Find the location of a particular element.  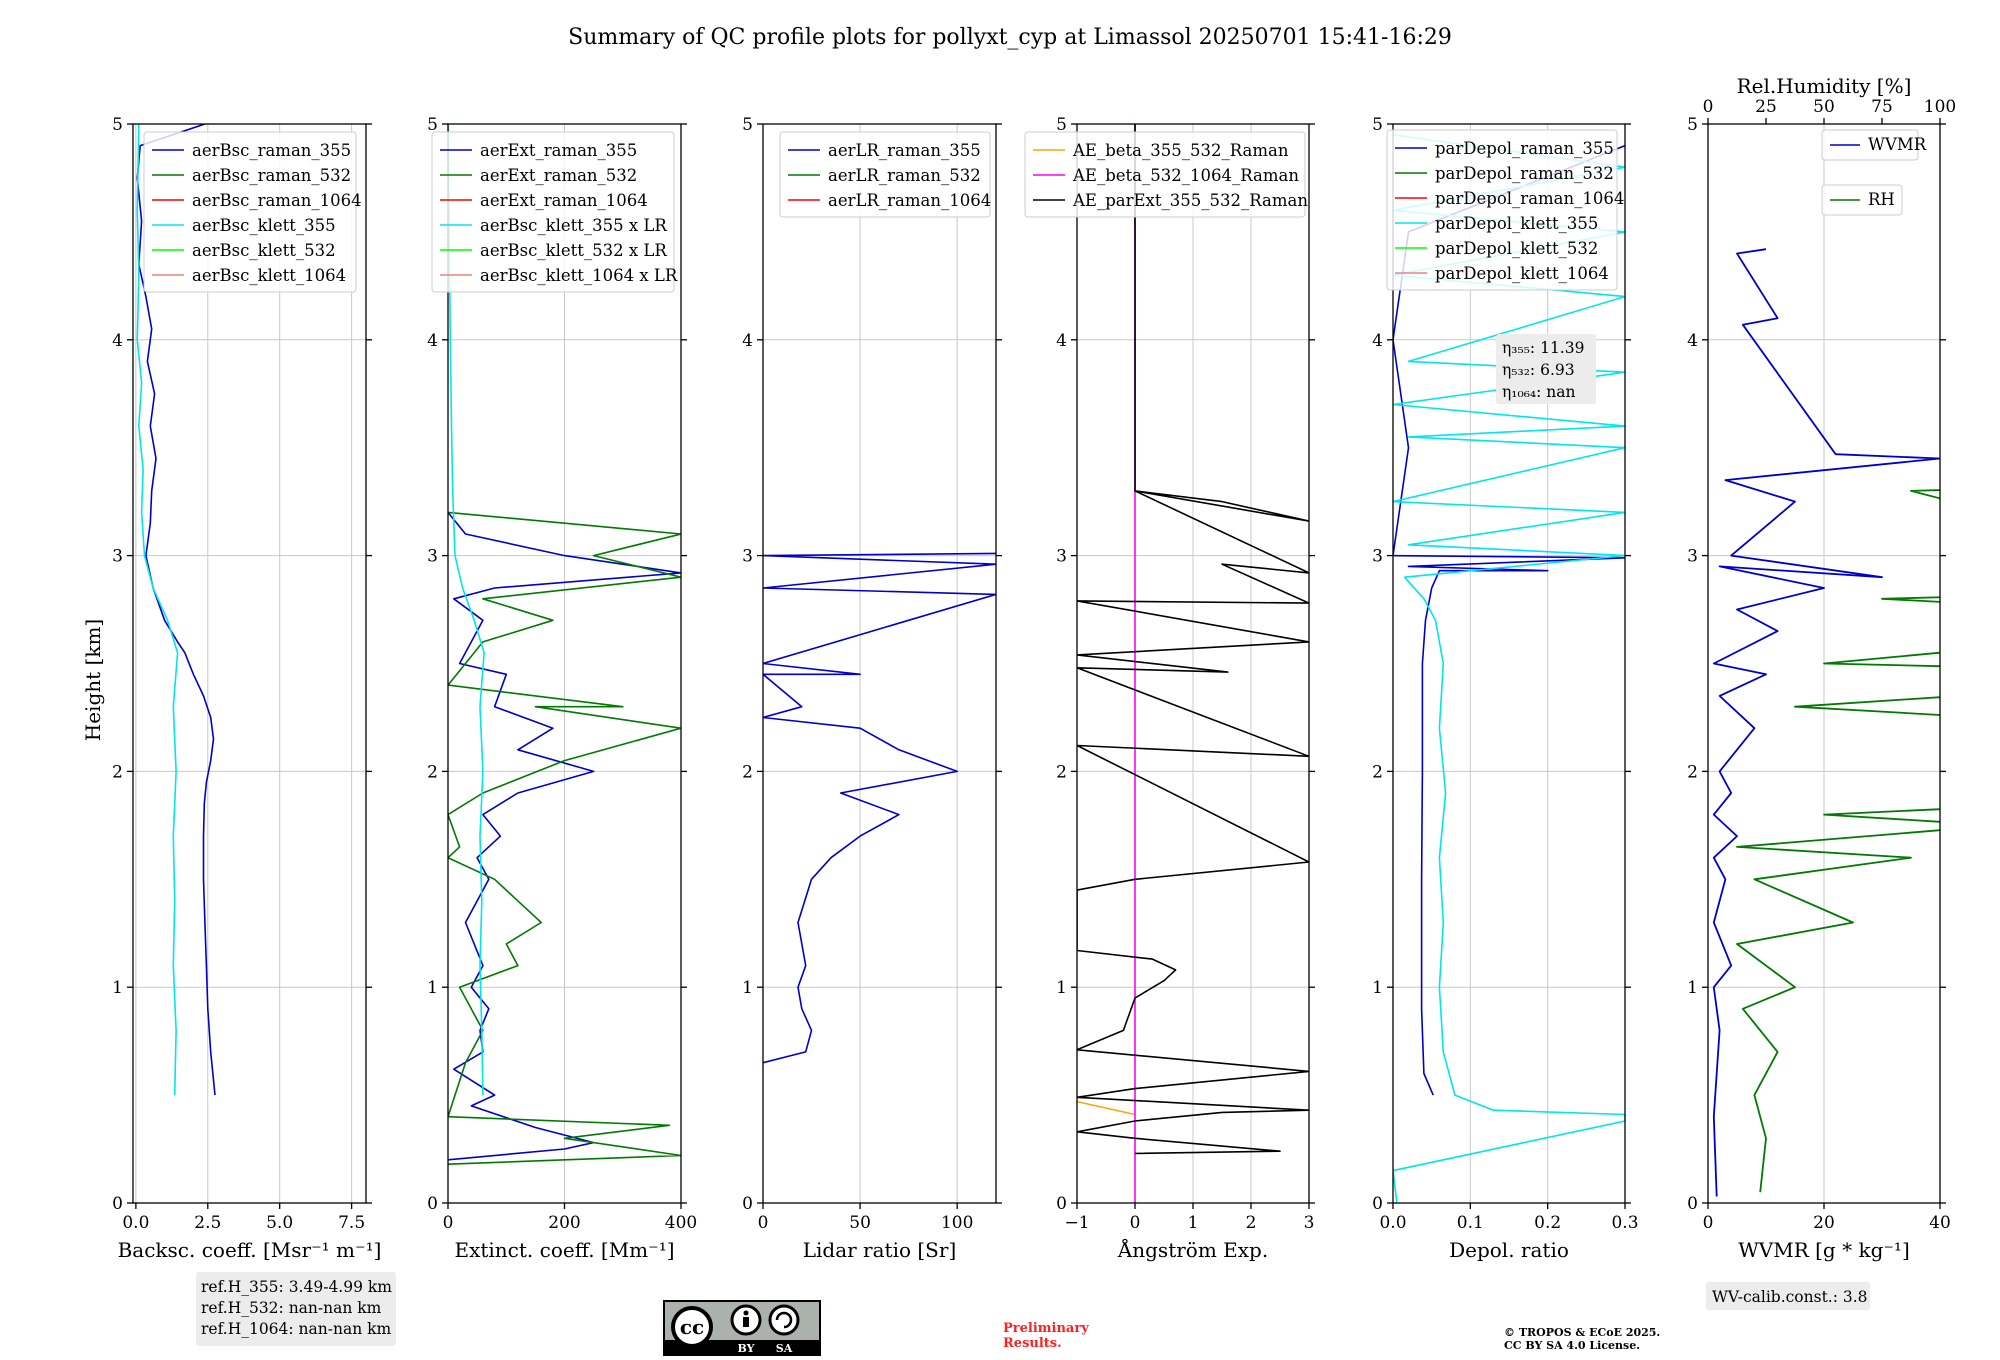

x-axis-label: Ångström Exp. is located at coordinates (1192, 1249).